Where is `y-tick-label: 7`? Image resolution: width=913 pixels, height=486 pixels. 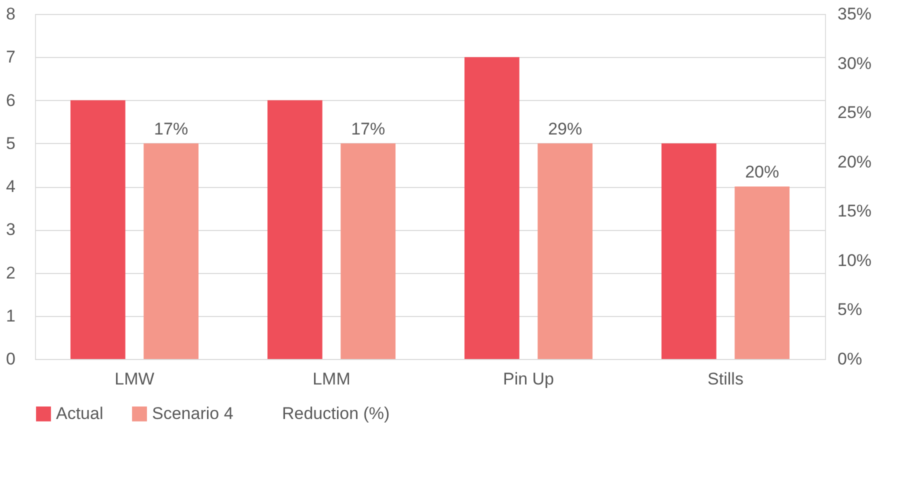 y-tick-label: 7 is located at coordinates (11, 57).